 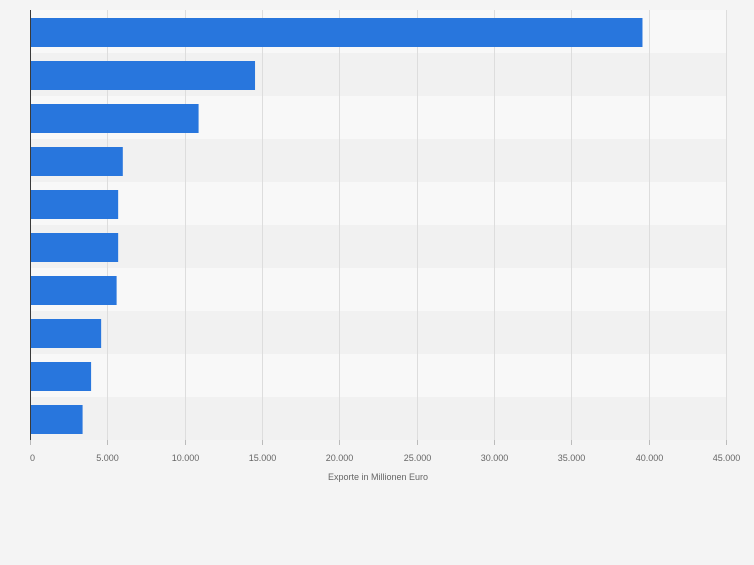 What do you see at coordinates (378, 477) in the screenshot?
I see `x-axis-label: Exporte in Millionen Euro` at bounding box center [378, 477].